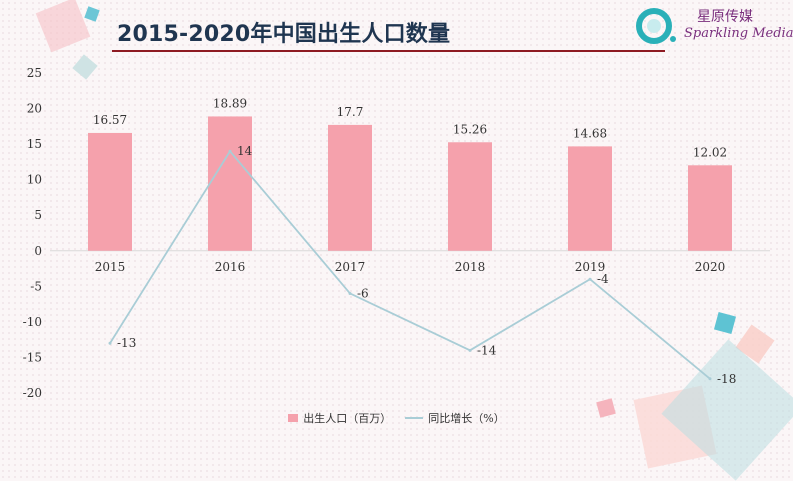 The height and width of the screenshot is (481, 793). I want to click on bar-data-label: 17.7, so click(350, 112).